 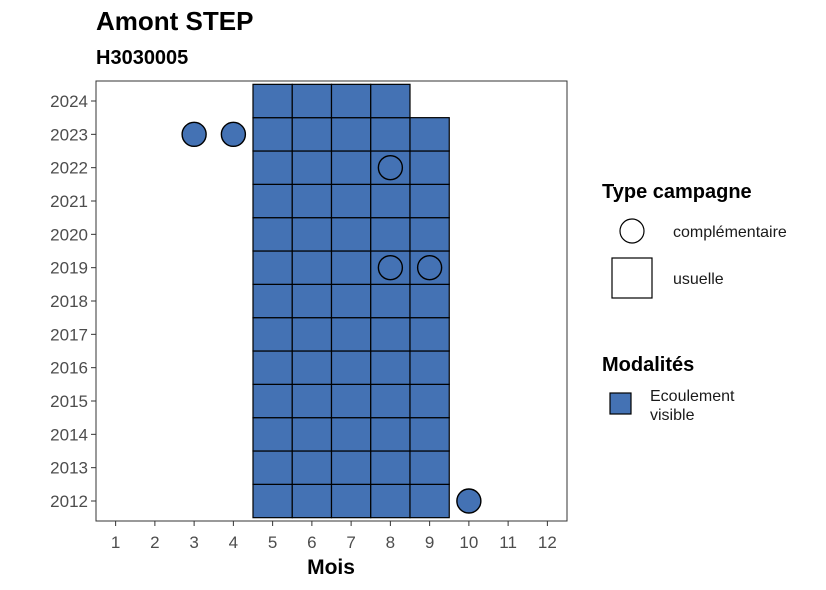 What do you see at coordinates (193, 542) in the screenshot?
I see `x-tick-label-3: 3` at bounding box center [193, 542].